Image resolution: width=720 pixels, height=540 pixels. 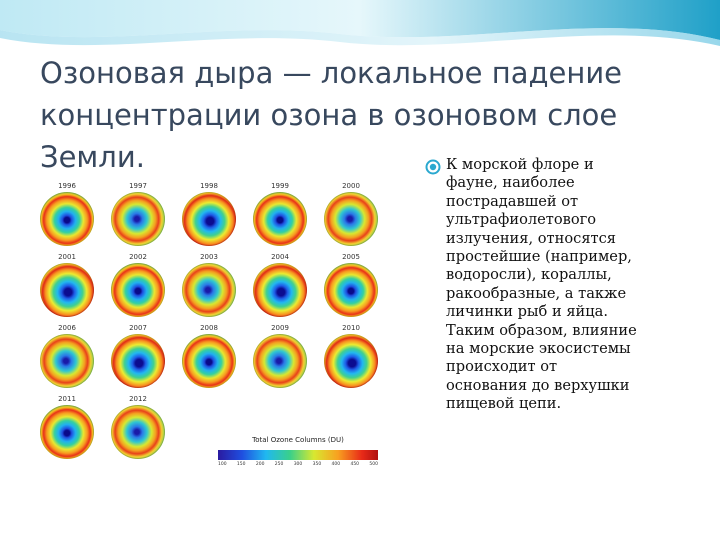 What do you see at coordinates (331, 73) in the screenshot?
I see `title-line: Озоновая дыра — локальное падение` at bounding box center [331, 73].